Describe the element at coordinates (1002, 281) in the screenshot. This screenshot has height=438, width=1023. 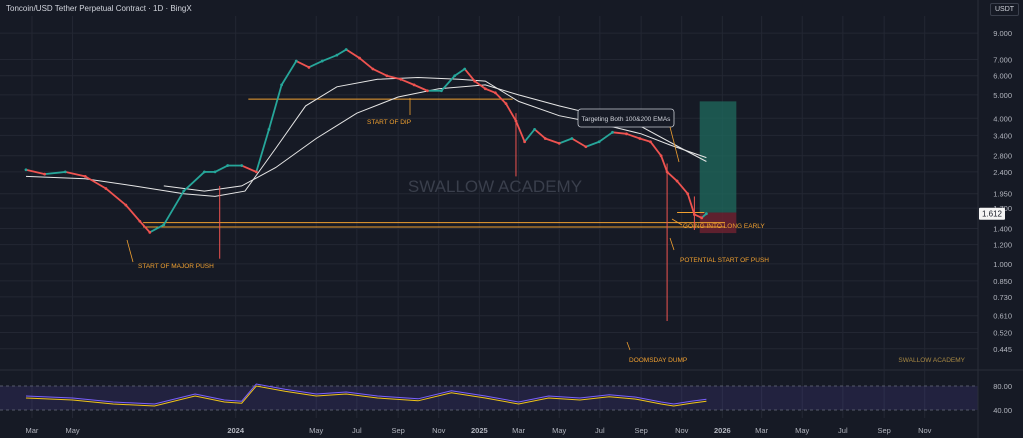
I see `price-tick-label: 0.850` at that location.